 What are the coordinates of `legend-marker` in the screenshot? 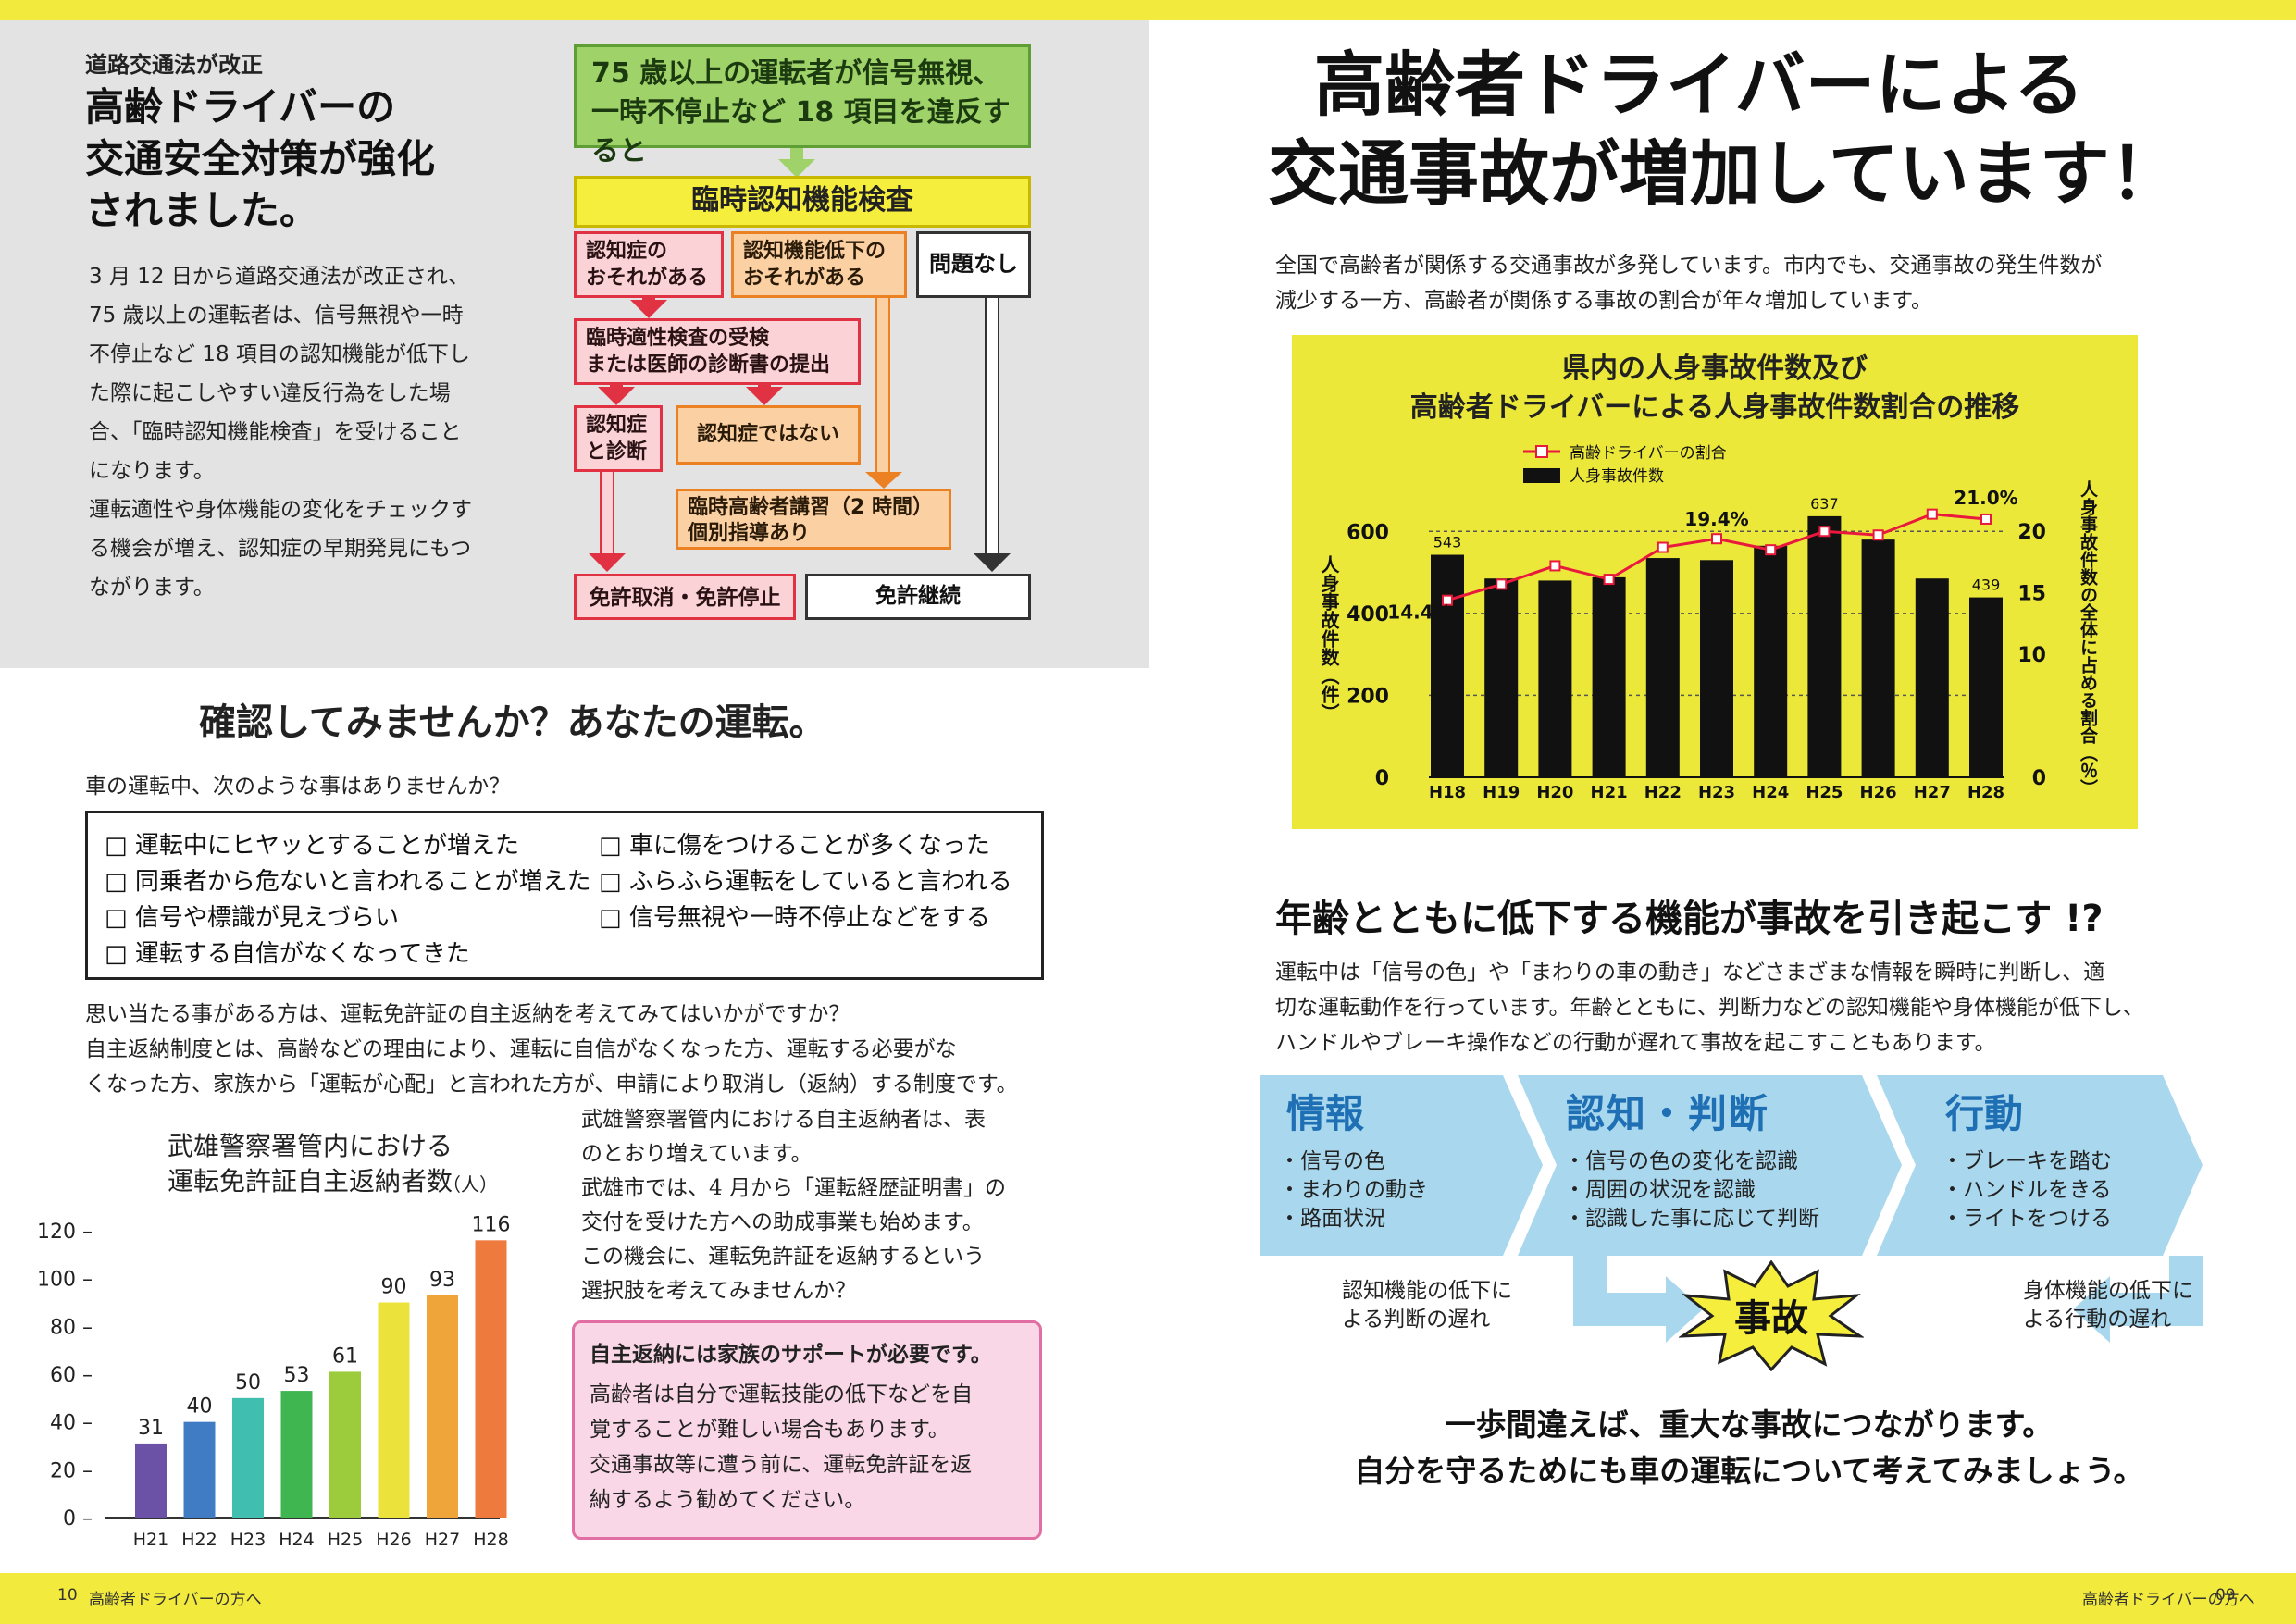 It's located at (1542, 451).